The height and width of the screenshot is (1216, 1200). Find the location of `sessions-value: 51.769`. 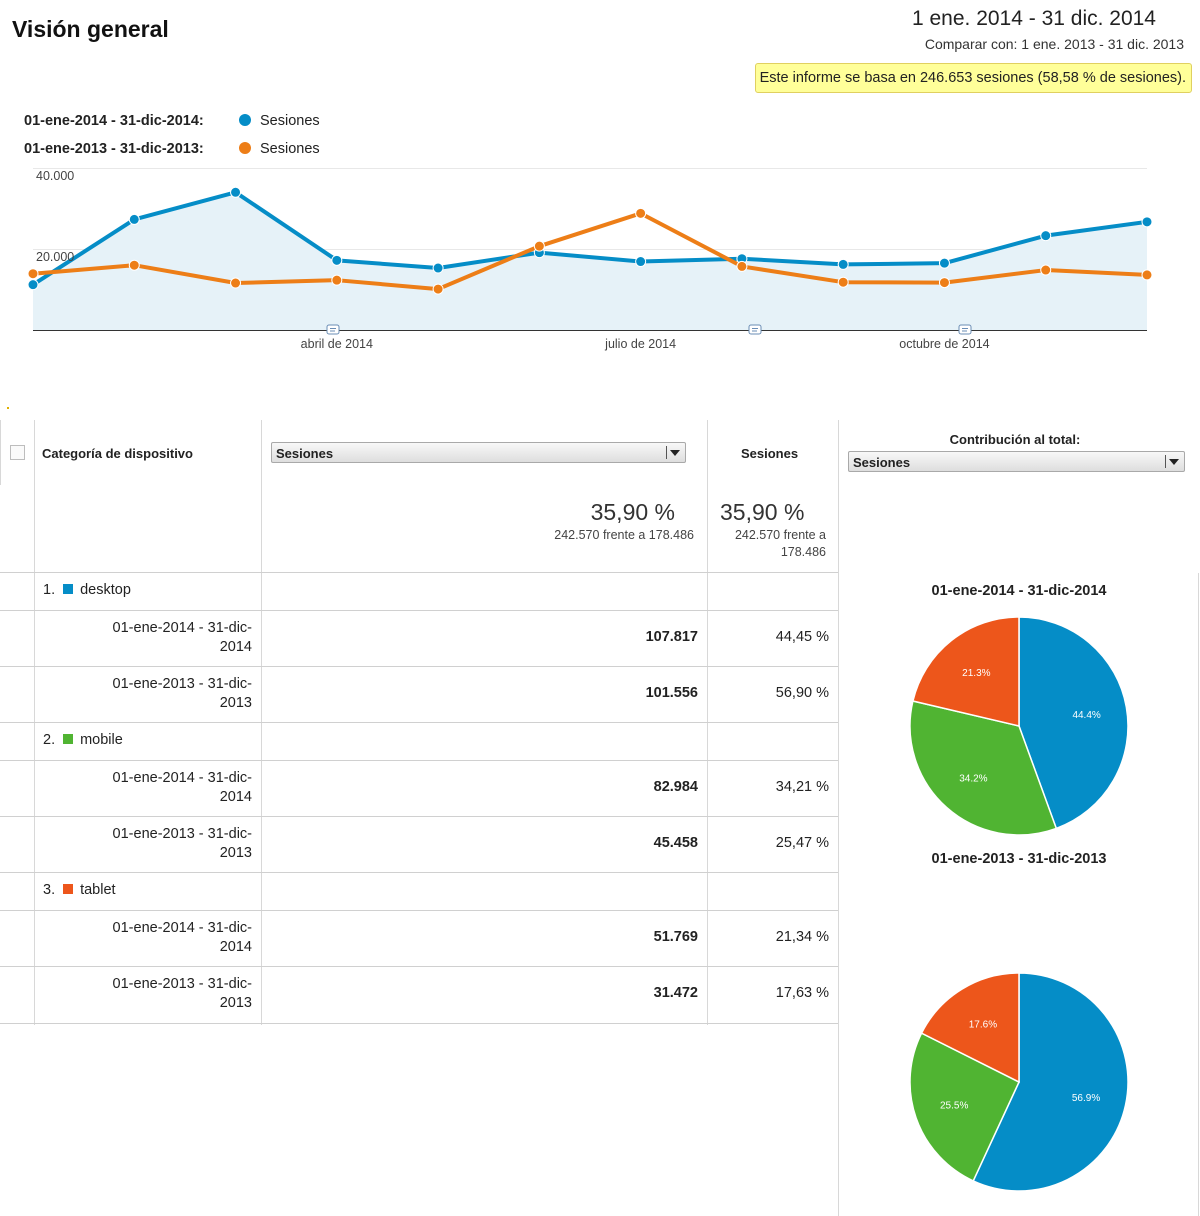

sessions-value: 51.769 is located at coordinates (675, 937).